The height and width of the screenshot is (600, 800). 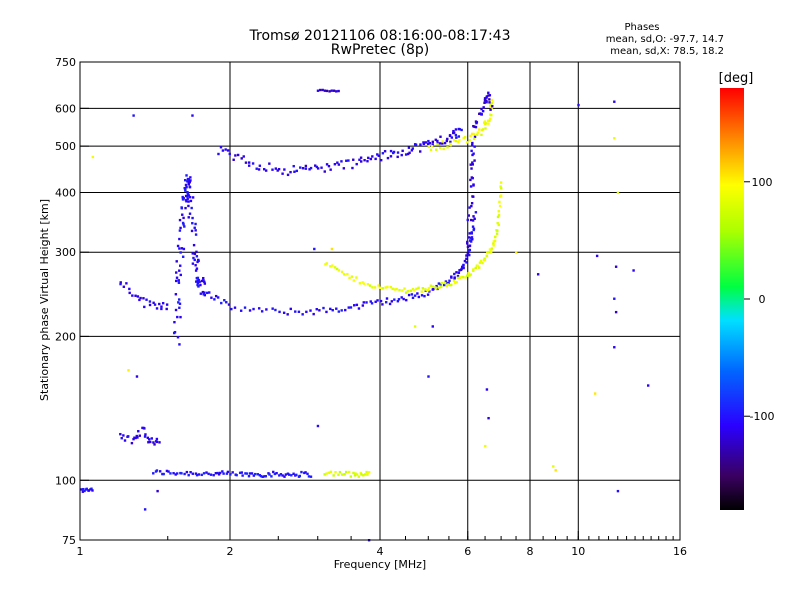 I want to click on chart-subtitle: RwPretec (8p), so click(x=380, y=50).